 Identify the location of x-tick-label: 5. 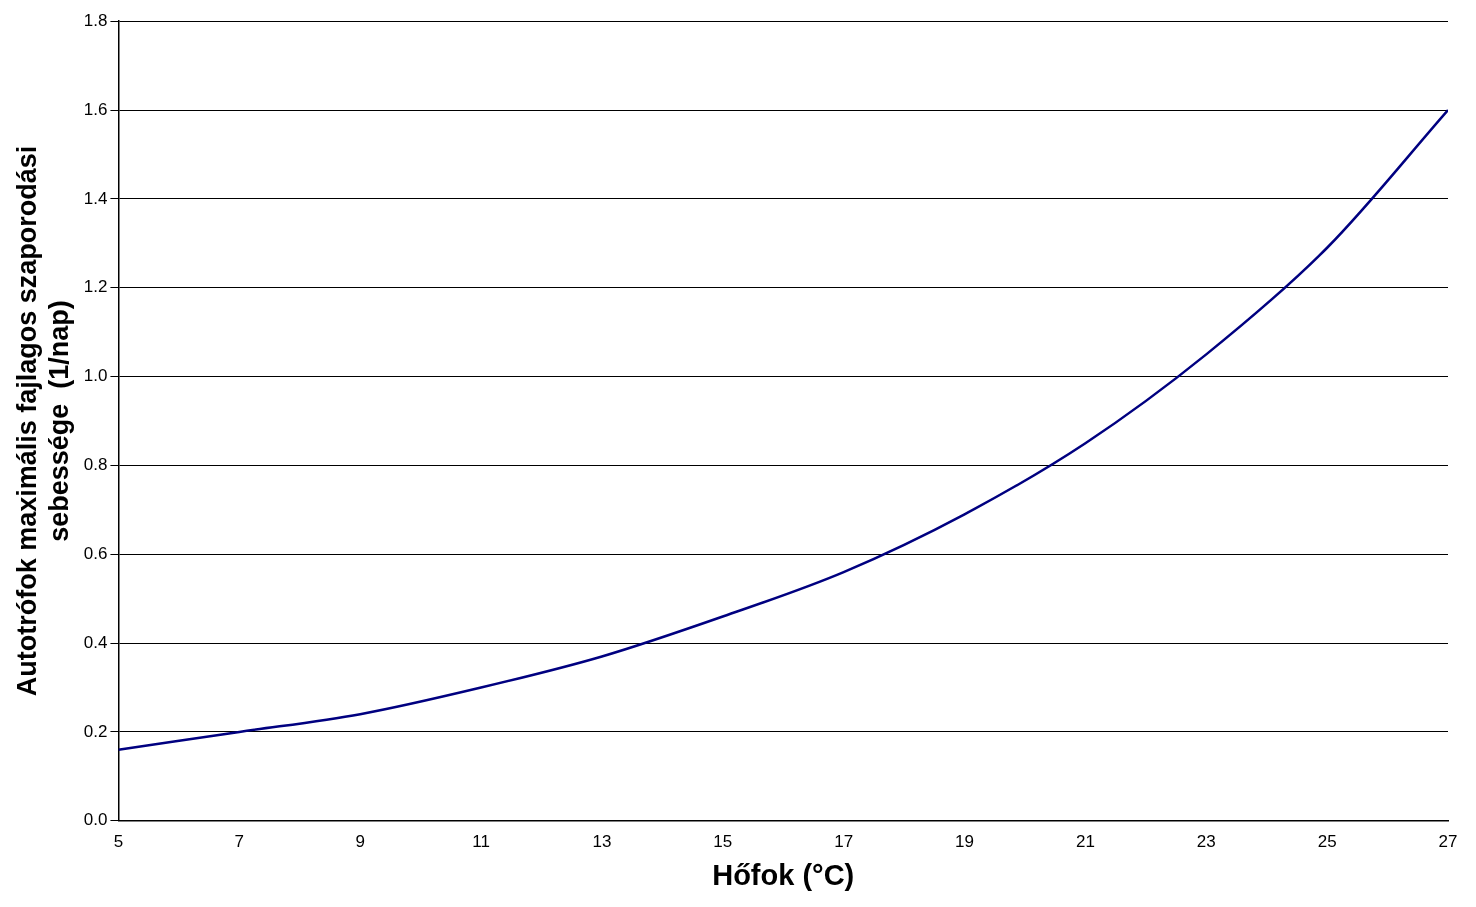
(118, 841).